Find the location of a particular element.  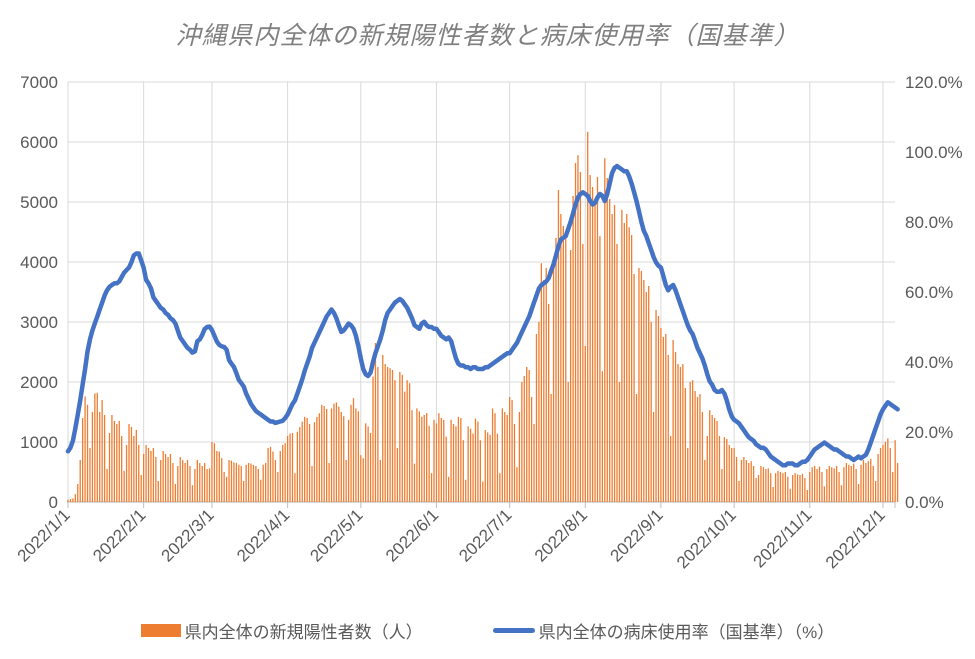

y-tick-label-right: 0.0% is located at coordinates (924, 502).